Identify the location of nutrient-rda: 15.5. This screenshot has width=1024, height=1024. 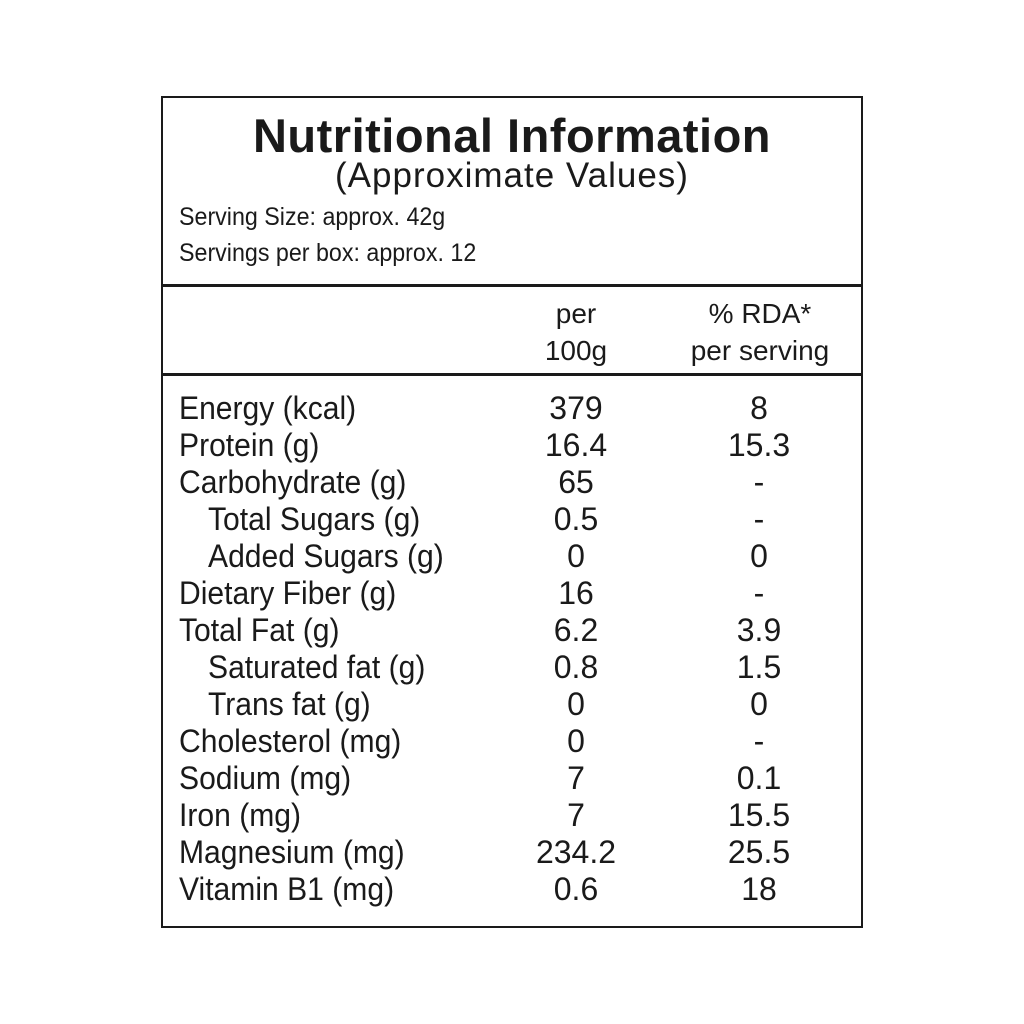
(759, 815).